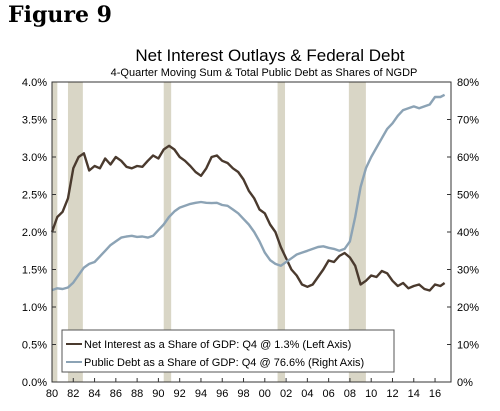 This screenshot has width=500, height=411. I want to click on x-tick-label: 04, so click(307, 394).